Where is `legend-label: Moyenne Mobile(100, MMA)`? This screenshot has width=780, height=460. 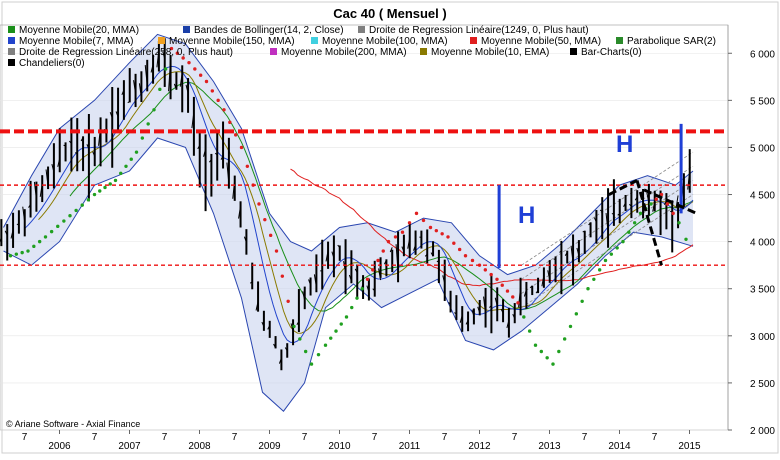
legend-label: Moyenne Mobile(100, MMA) is located at coordinates (385, 41).